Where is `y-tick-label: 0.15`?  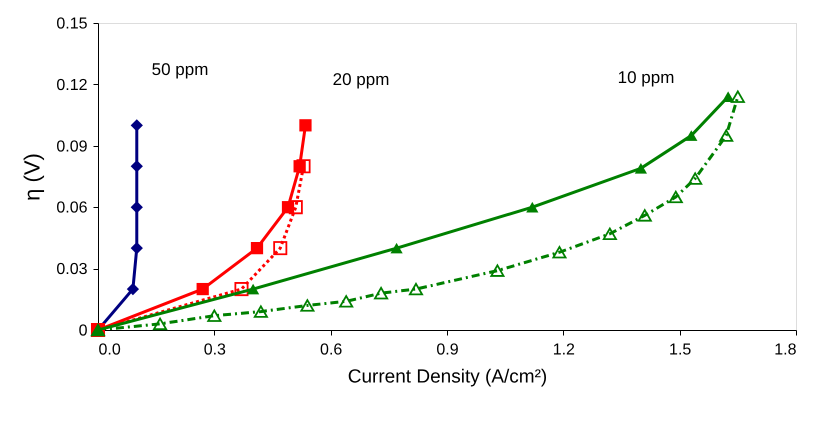 y-tick-label: 0.15 is located at coordinates (72, 24).